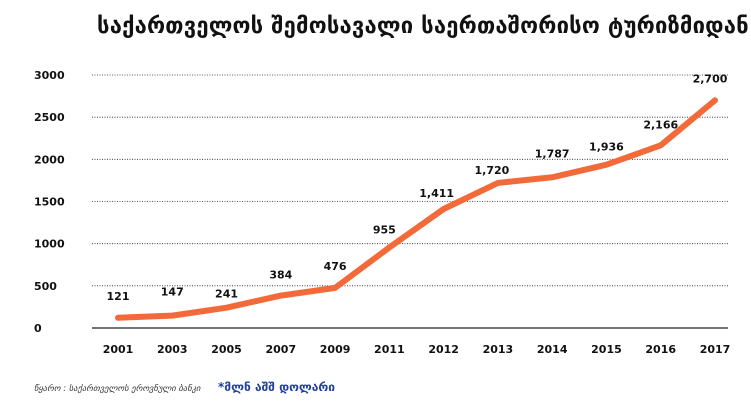 The width and height of the screenshot is (751, 416). What do you see at coordinates (715, 349) in the screenshot?
I see `x-tick-label: 2017` at bounding box center [715, 349].